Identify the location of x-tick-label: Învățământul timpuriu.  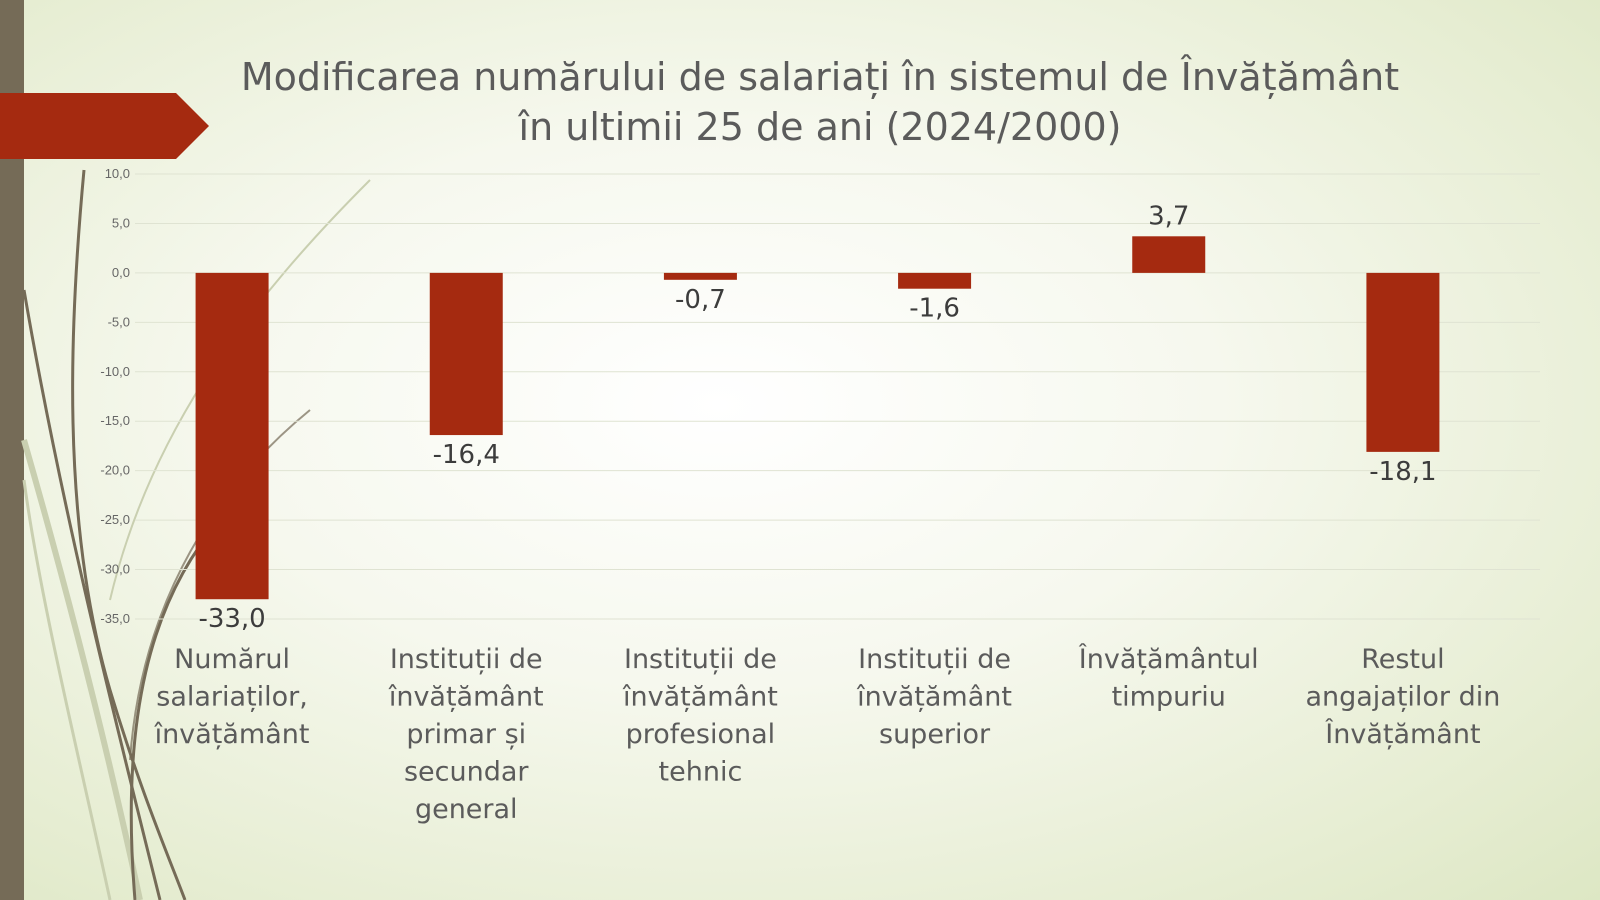
(1168, 678).